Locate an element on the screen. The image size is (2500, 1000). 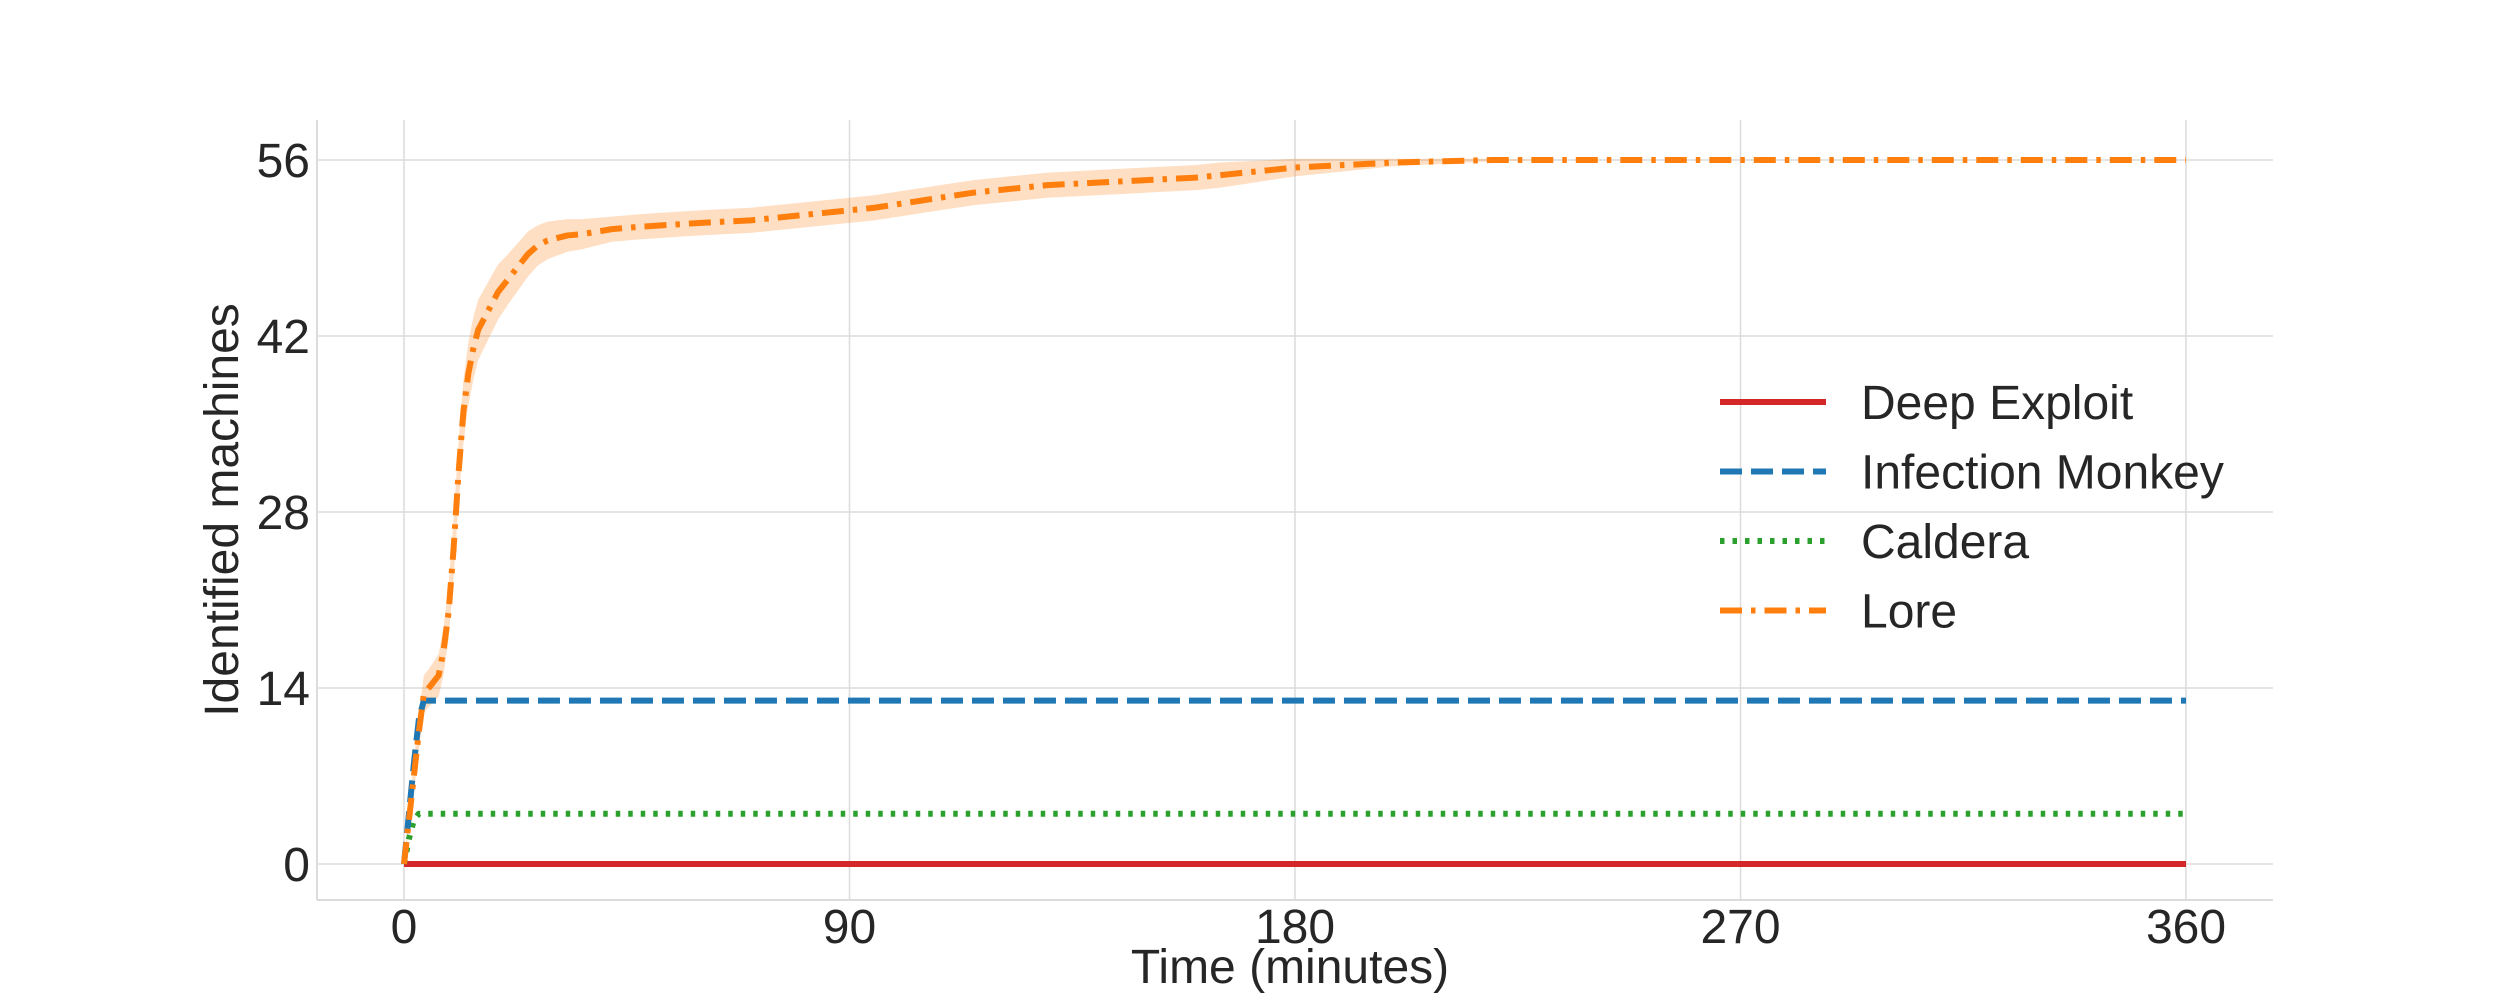
legend-label-deep-exploit: Deep Exploit is located at coordinates (1997, 403).